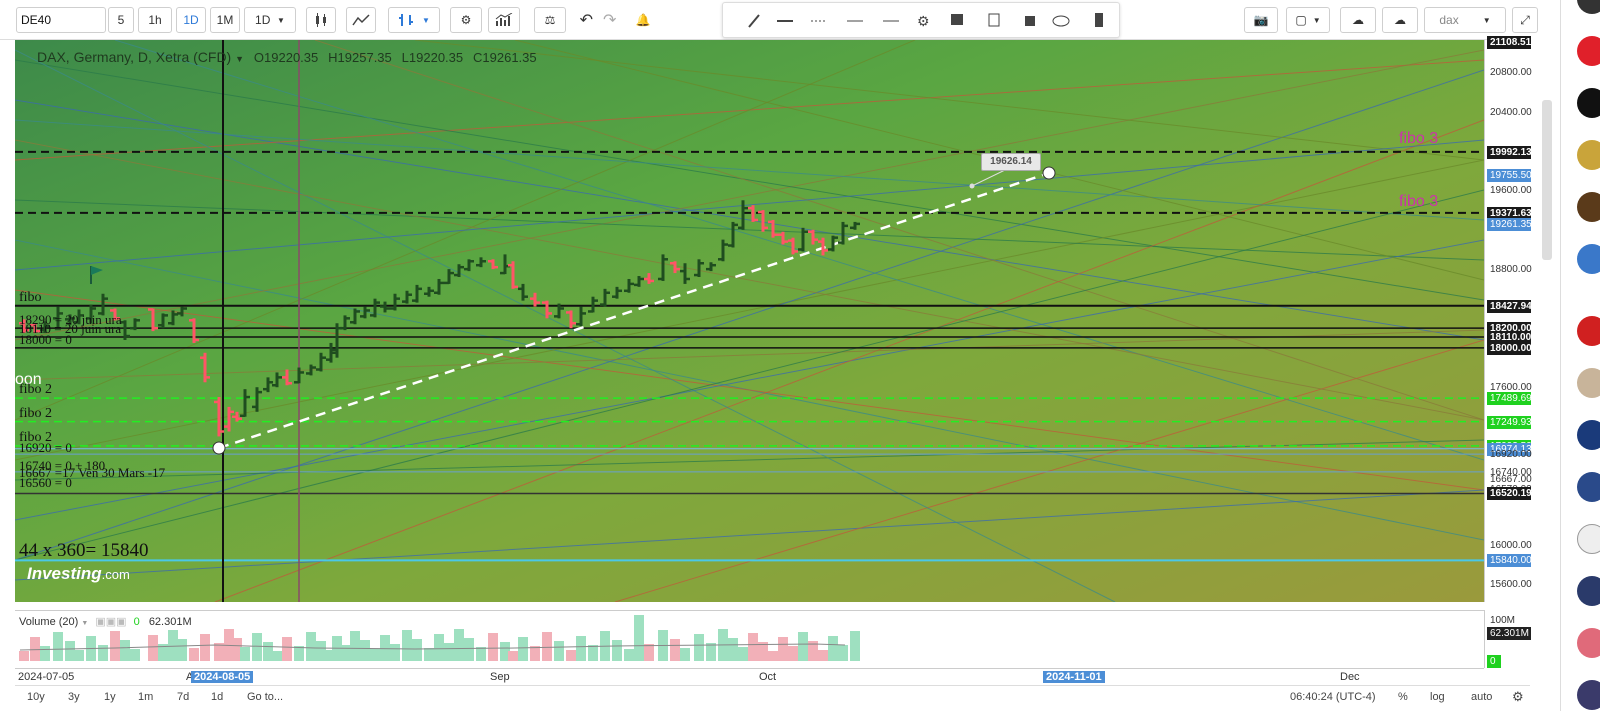  Describe the element at coordinates (1400, 20) in the screenshot. I see `cloud-save-icon: ☁` at that location.